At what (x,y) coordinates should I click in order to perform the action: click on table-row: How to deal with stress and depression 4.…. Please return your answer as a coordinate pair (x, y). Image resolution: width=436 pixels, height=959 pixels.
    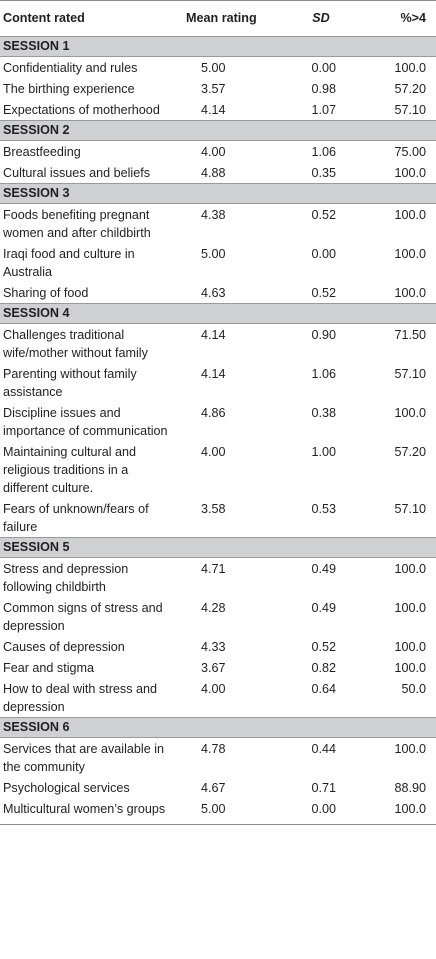
    Looking at the image, I should click on (218, 698).